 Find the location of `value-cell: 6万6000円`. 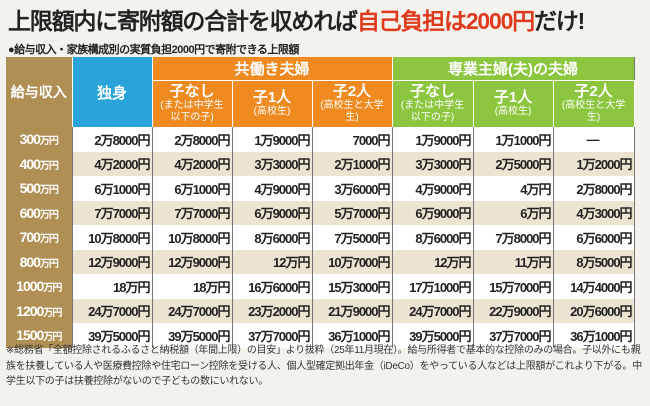

value-cell: 6万6000円 is located at coordinates (594, 237).